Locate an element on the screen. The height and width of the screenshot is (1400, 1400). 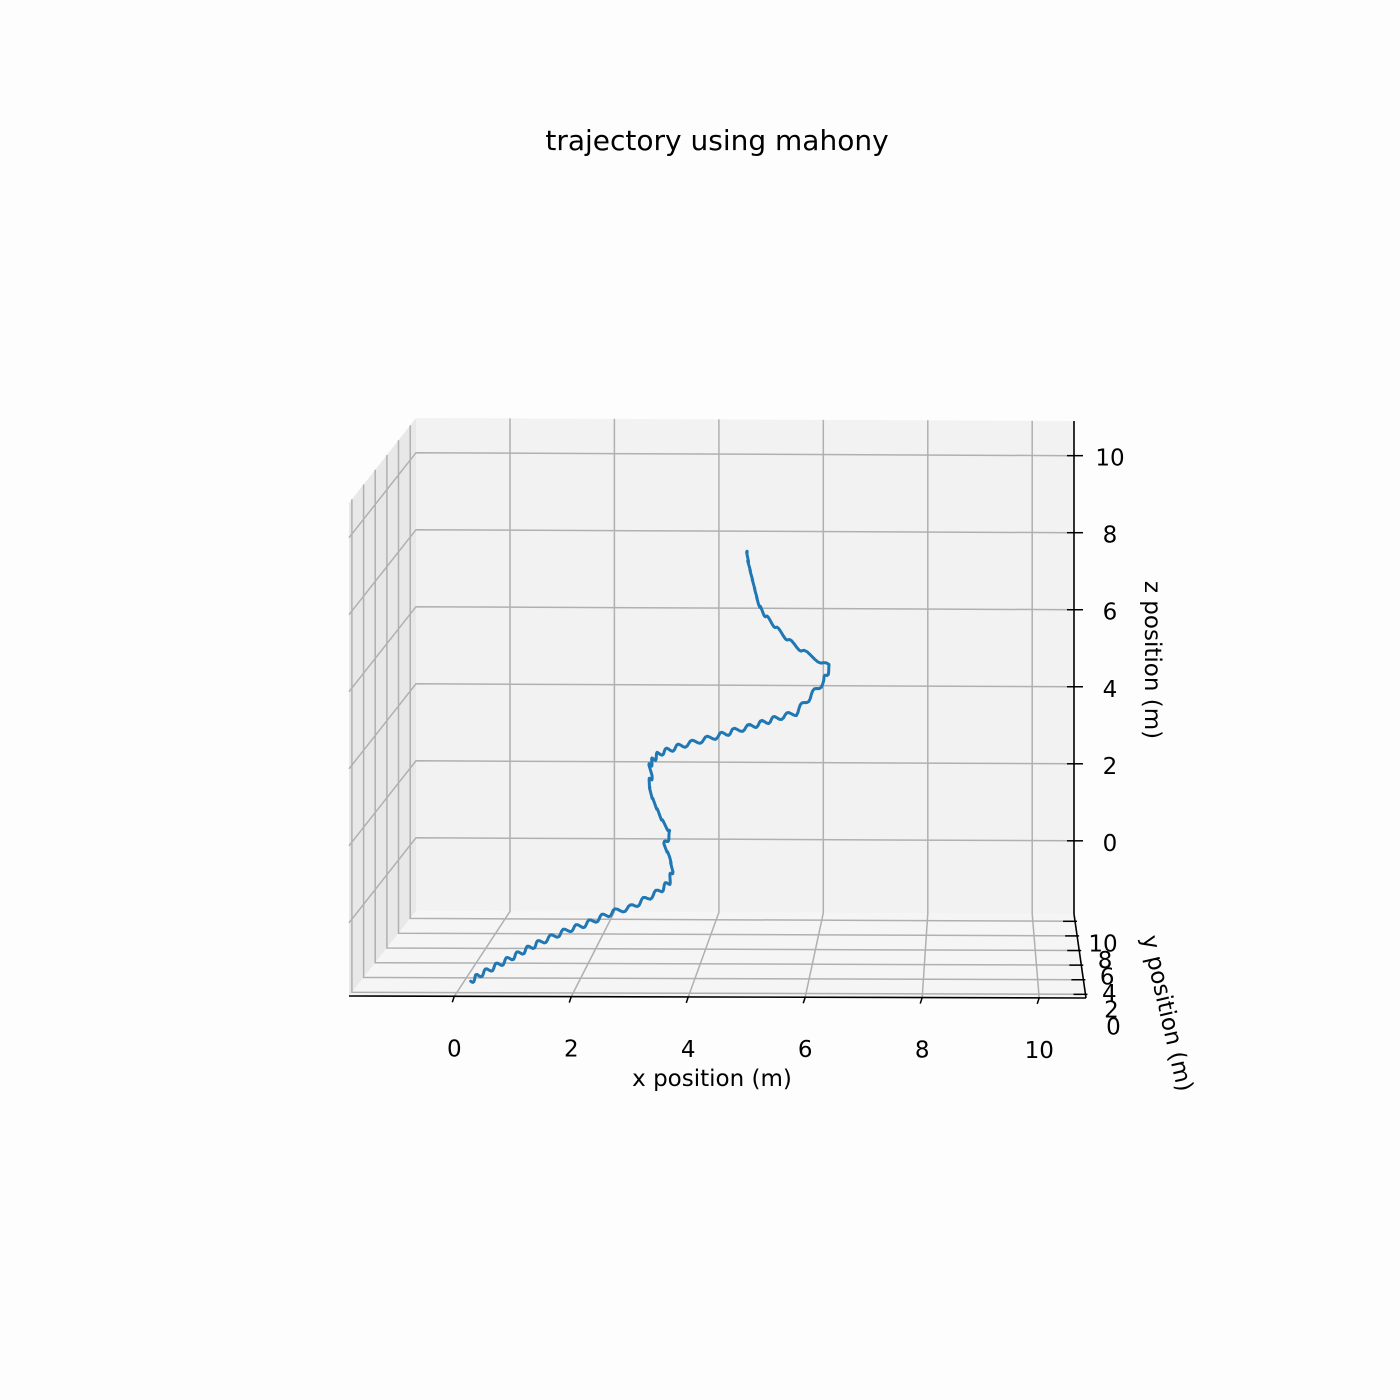
y-axis-line is located at coordinates (1080, 956).